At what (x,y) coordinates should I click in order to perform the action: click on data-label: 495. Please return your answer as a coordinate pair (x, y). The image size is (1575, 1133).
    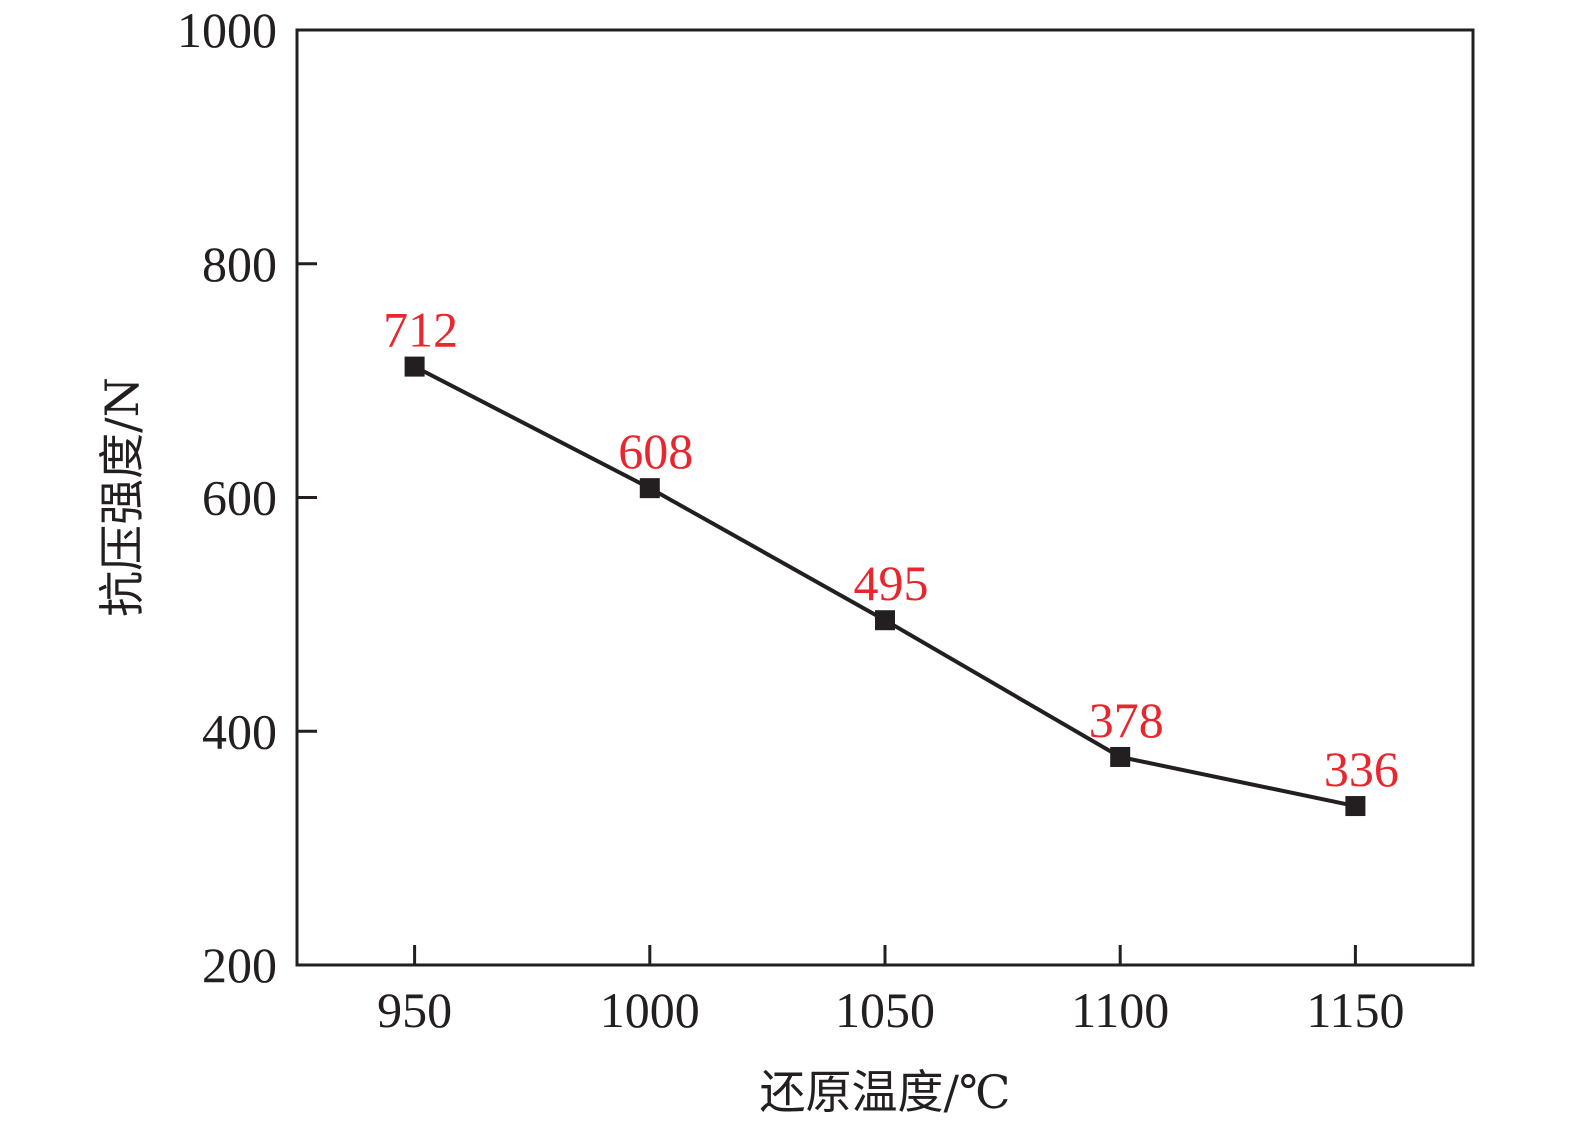
    Looking at the image, I should click on (891, 583).